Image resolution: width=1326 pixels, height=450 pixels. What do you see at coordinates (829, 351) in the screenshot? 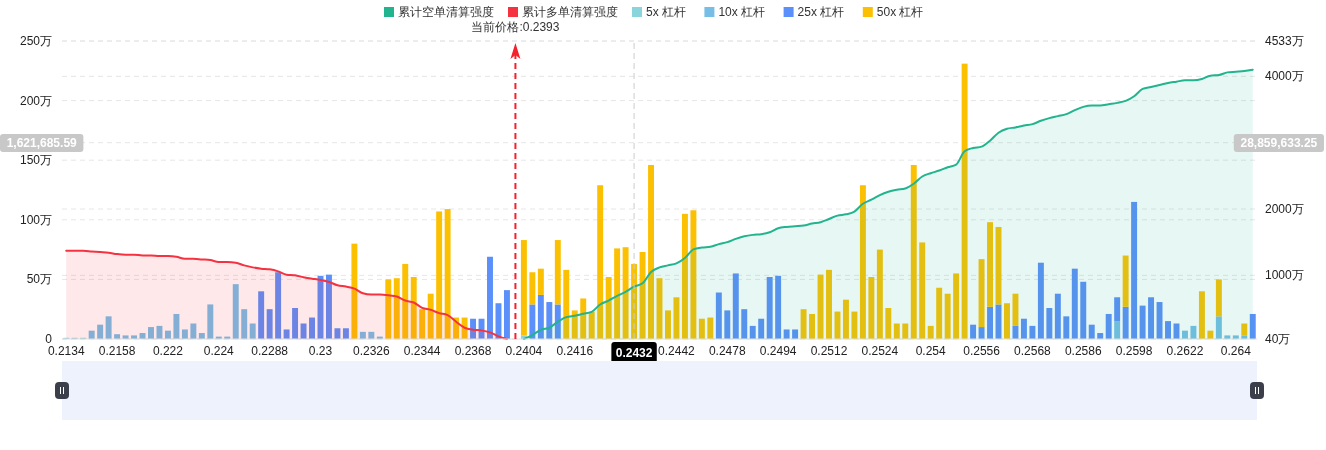
I see `x-tick-label: 0.2512` at bounding box center [829, 351].